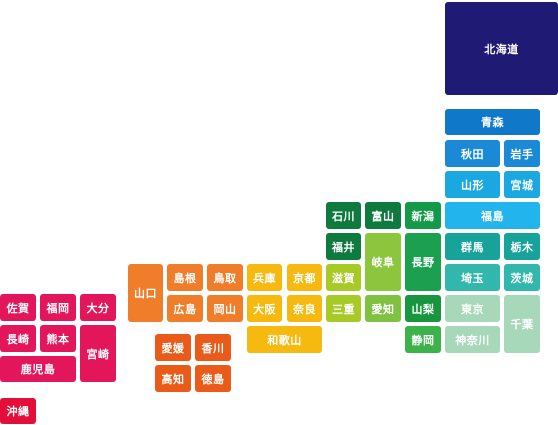 This screenshot has width=558, height=425. I want to click on pref-tochigi: 栃木, so click(522, 246).